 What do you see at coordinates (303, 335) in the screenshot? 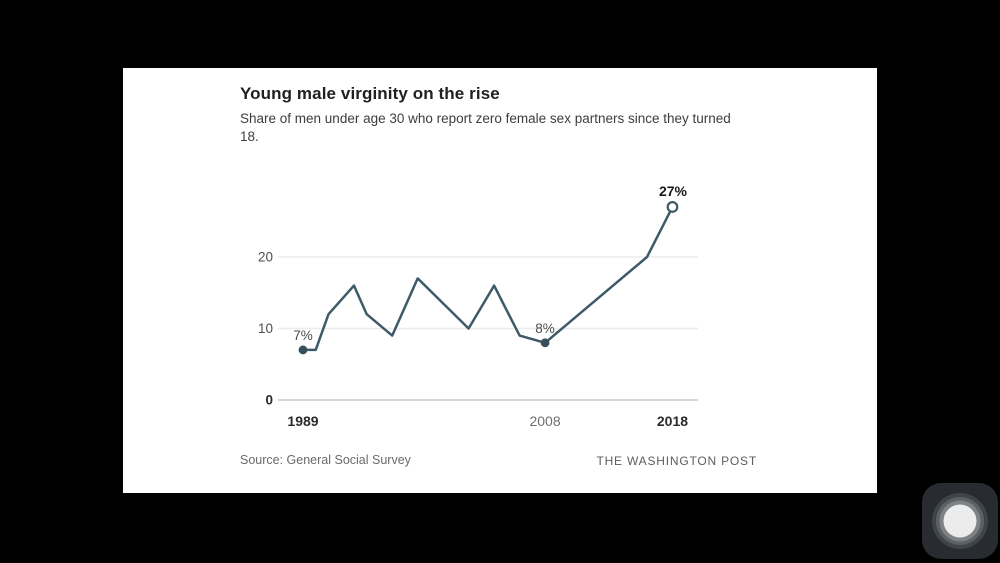
I see `svg-text: 7%` at bounding box center [303, 335].